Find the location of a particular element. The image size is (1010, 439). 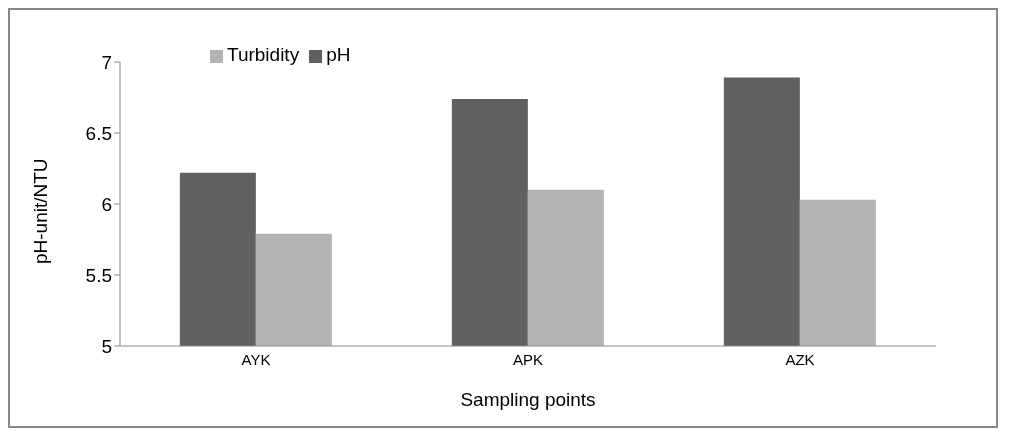

x-tick-label: AYK is located at coordinates (256, 359).